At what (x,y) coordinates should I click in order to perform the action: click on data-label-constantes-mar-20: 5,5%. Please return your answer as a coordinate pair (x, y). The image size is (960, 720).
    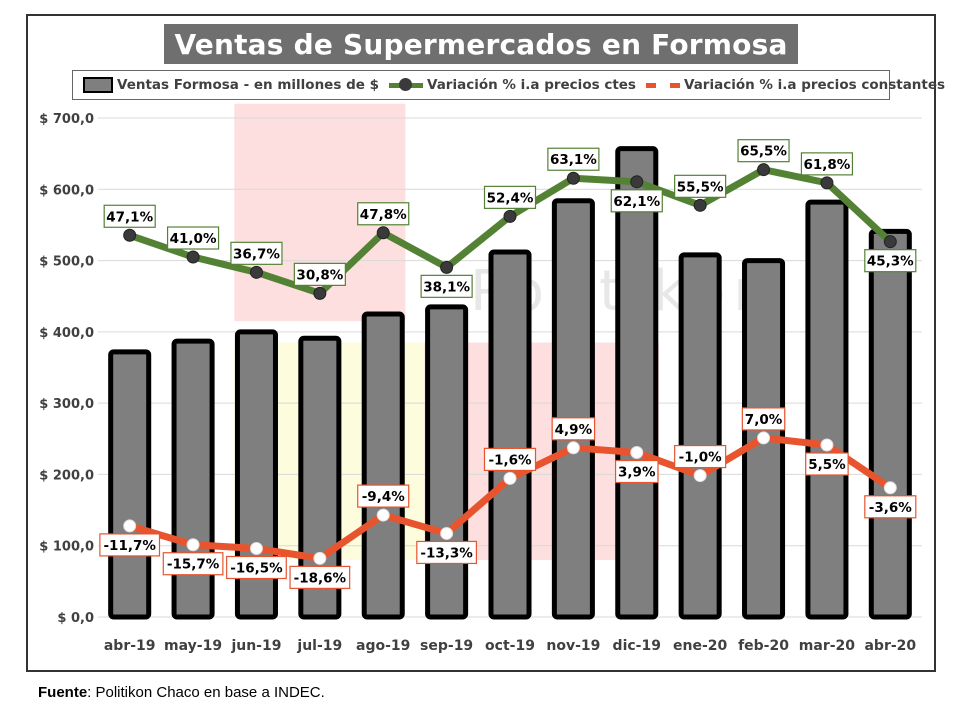
    Looking at the image, I should click on (827, 465).